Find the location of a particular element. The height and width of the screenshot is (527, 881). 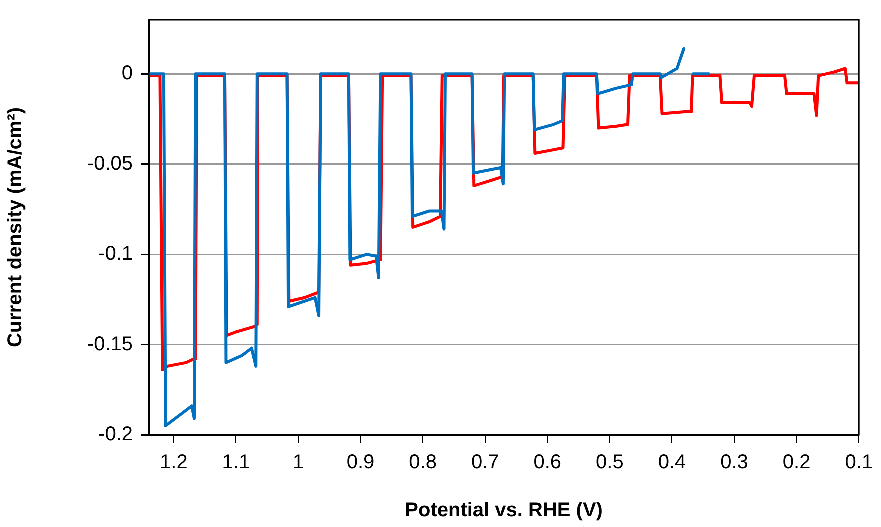

x-tick-label: 0.8 is located at coordinates (423, 463).